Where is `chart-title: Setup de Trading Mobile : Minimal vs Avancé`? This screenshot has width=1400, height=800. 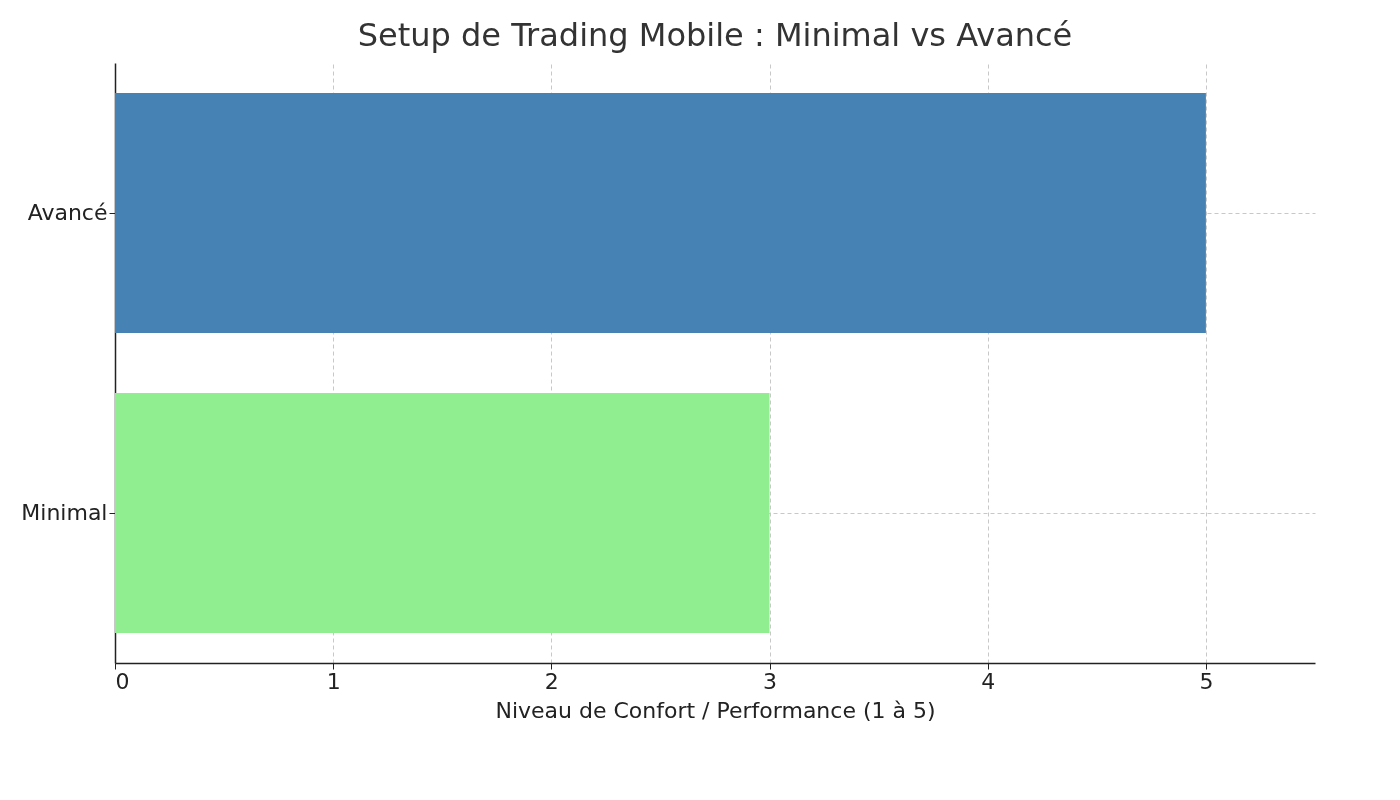
chart-title: Setup de Trading Mobile : Minimal vs Avancé is located at coordinates (715, 35).